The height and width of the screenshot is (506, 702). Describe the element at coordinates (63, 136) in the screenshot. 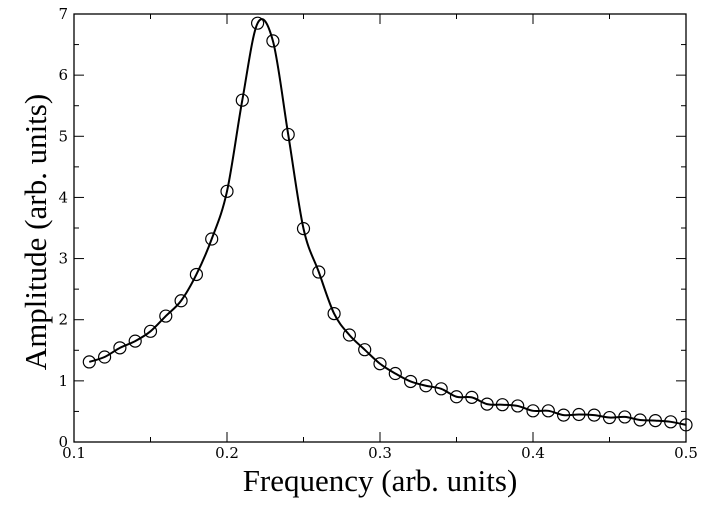

I see `y-tick-label: 5` at that location.